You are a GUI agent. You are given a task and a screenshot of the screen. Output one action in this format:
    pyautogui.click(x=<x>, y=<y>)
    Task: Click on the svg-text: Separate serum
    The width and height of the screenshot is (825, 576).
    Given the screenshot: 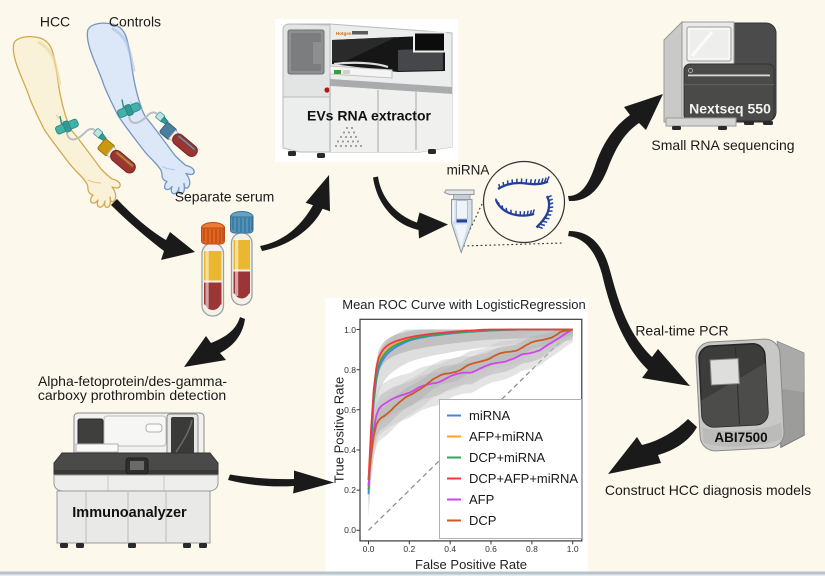 What is the action you would take?
    pyautogui.click(x=225, y=197)
    